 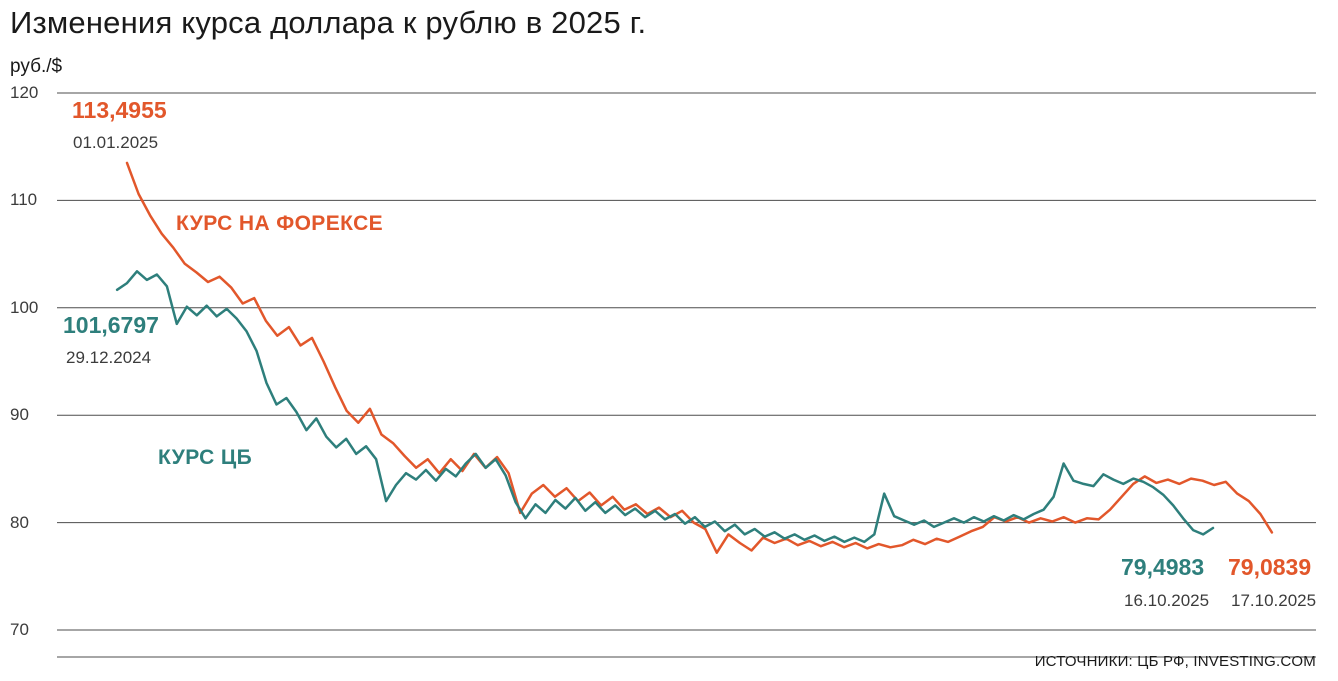 I want to click on y-axis-unit-label: руб./$, so click(x=36, y=66).